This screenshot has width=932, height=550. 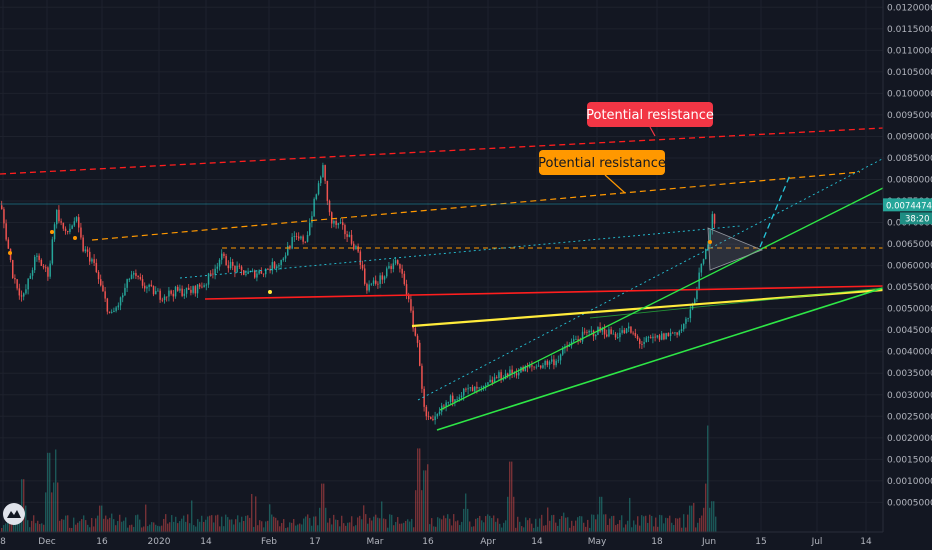 What do you see at coordinates (626, 148) in the screenshot?
I see `annotation-callouts: Potential resistance Potential resistance` at bounding box center [626, 148].